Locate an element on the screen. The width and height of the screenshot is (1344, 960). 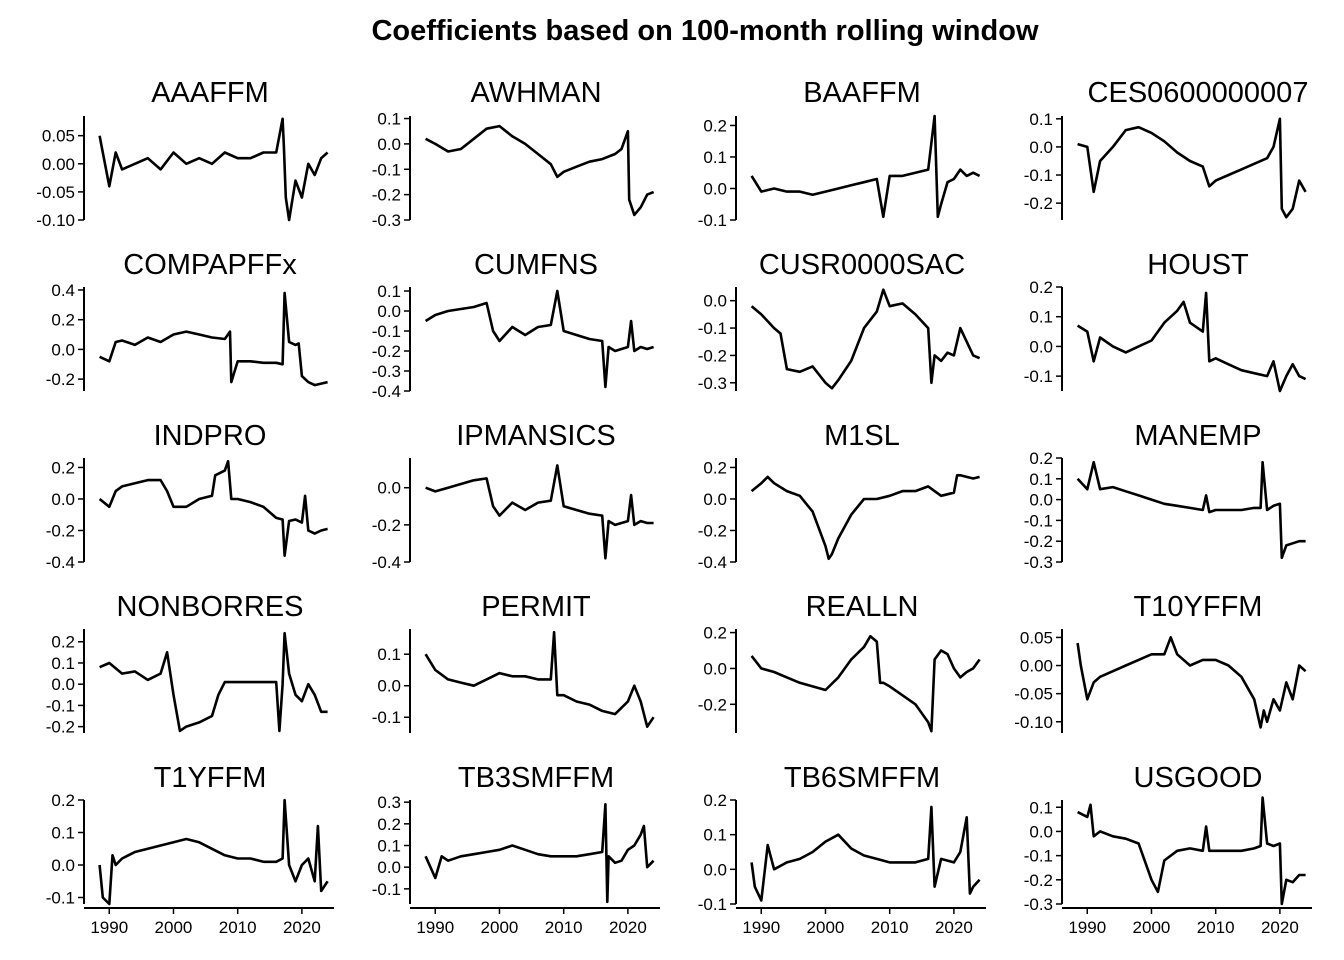
panel-title: PERMIT is located at coordinates (536, 607).